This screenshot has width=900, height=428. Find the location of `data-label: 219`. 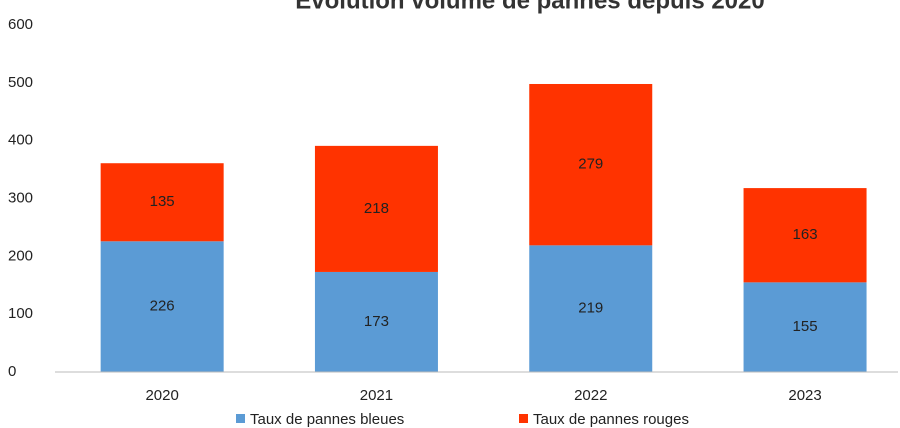

data-label: 219 is located at coordinates (590, 308).